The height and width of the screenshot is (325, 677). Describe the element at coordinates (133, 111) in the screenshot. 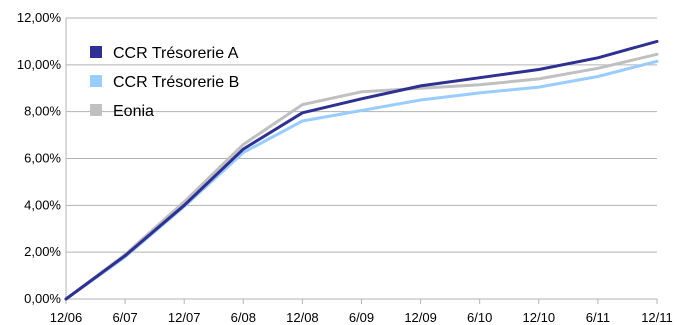

I see `legend-label-series-c: Eonia` at that location.